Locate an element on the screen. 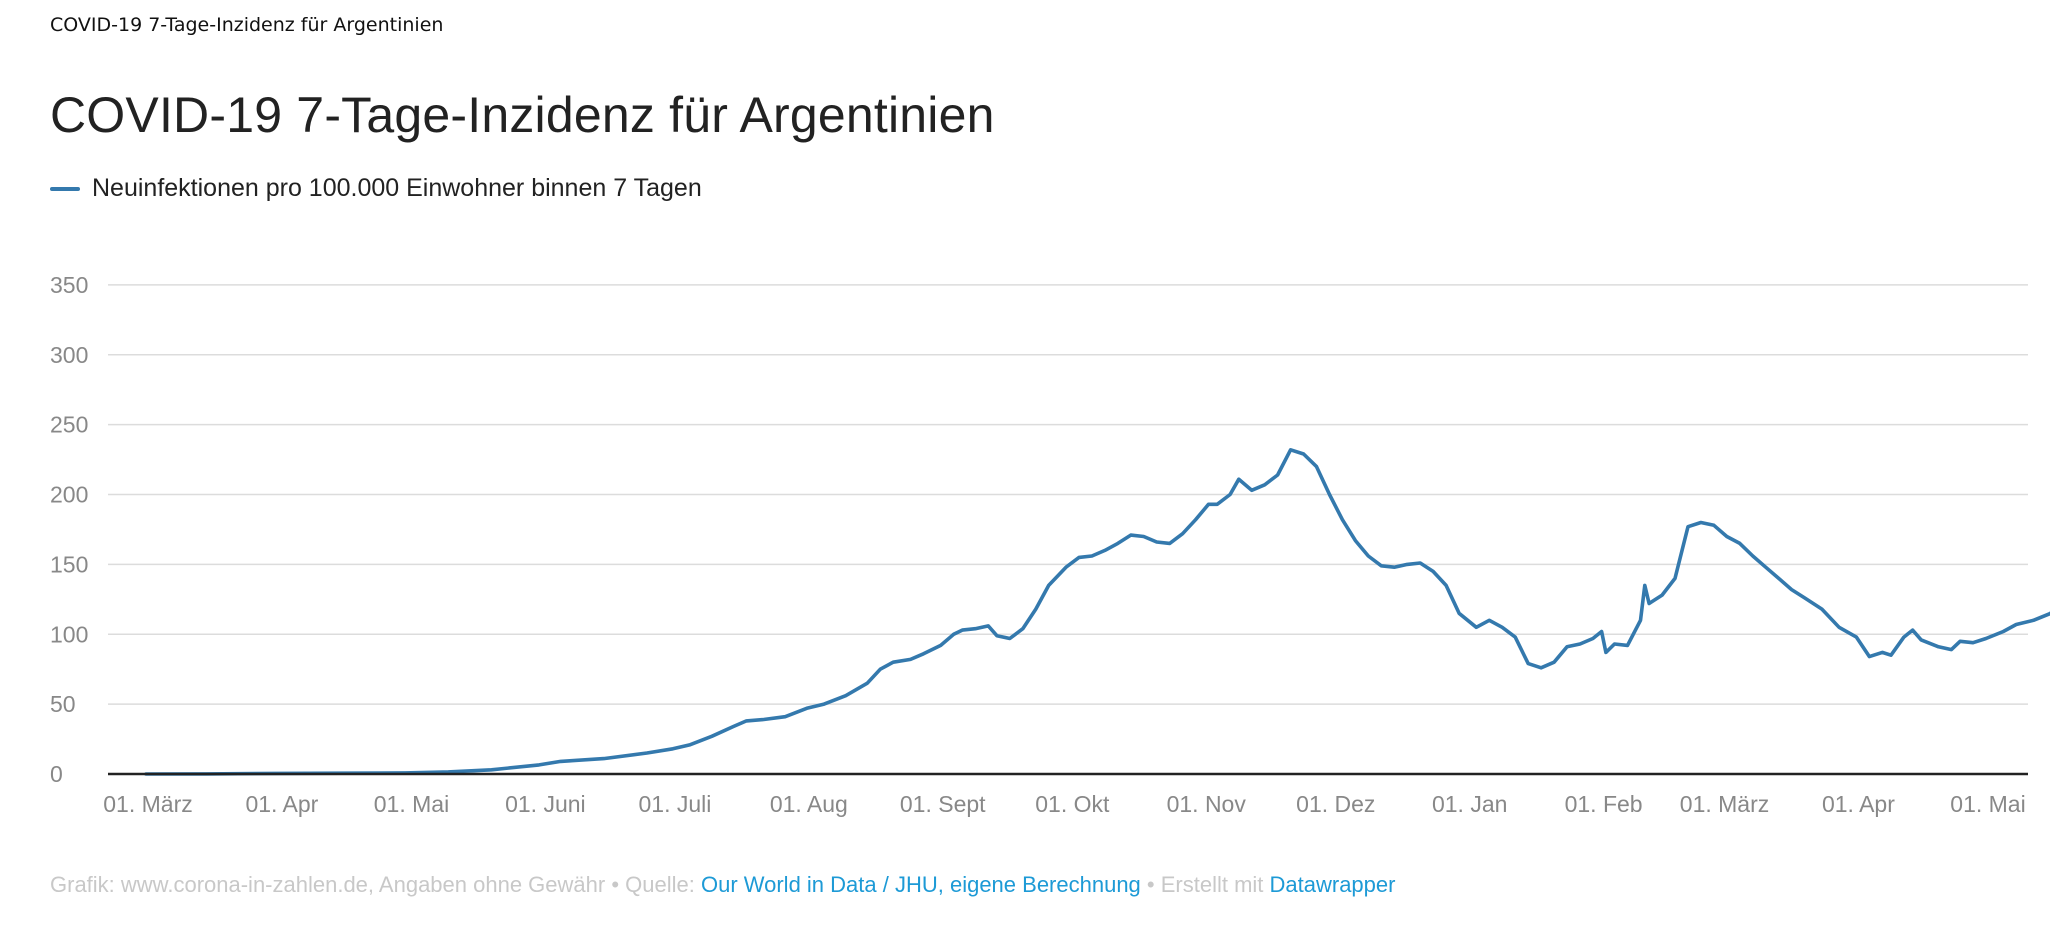 The image size is (2050, 936). y-tick-label-150: 150 is located at coordinates (69, 564).